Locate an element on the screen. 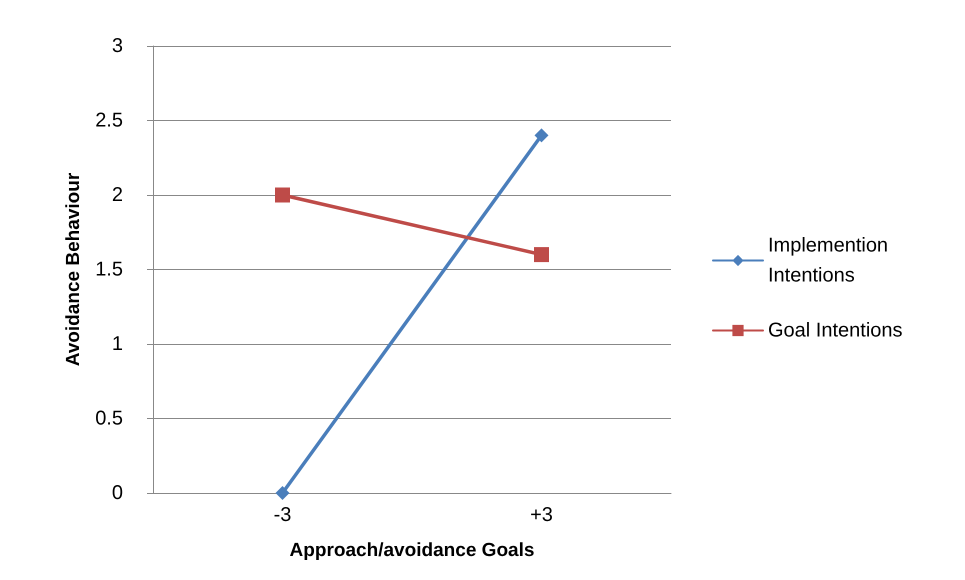  y-tick-label: 0 is located at coordinates (117, 493).